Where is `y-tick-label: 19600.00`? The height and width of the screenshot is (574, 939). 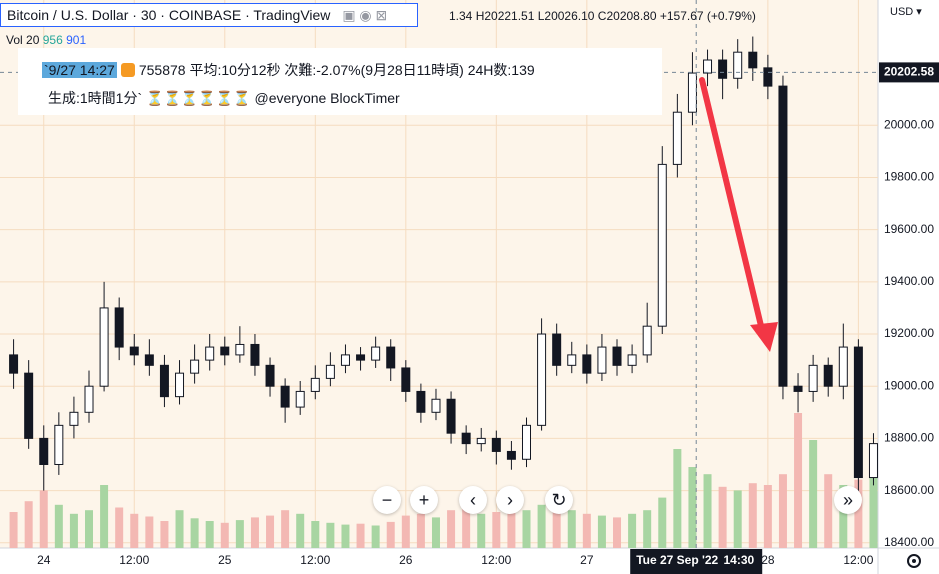 y-tick-label: 19600.00 is located at coordinates (909, 229).